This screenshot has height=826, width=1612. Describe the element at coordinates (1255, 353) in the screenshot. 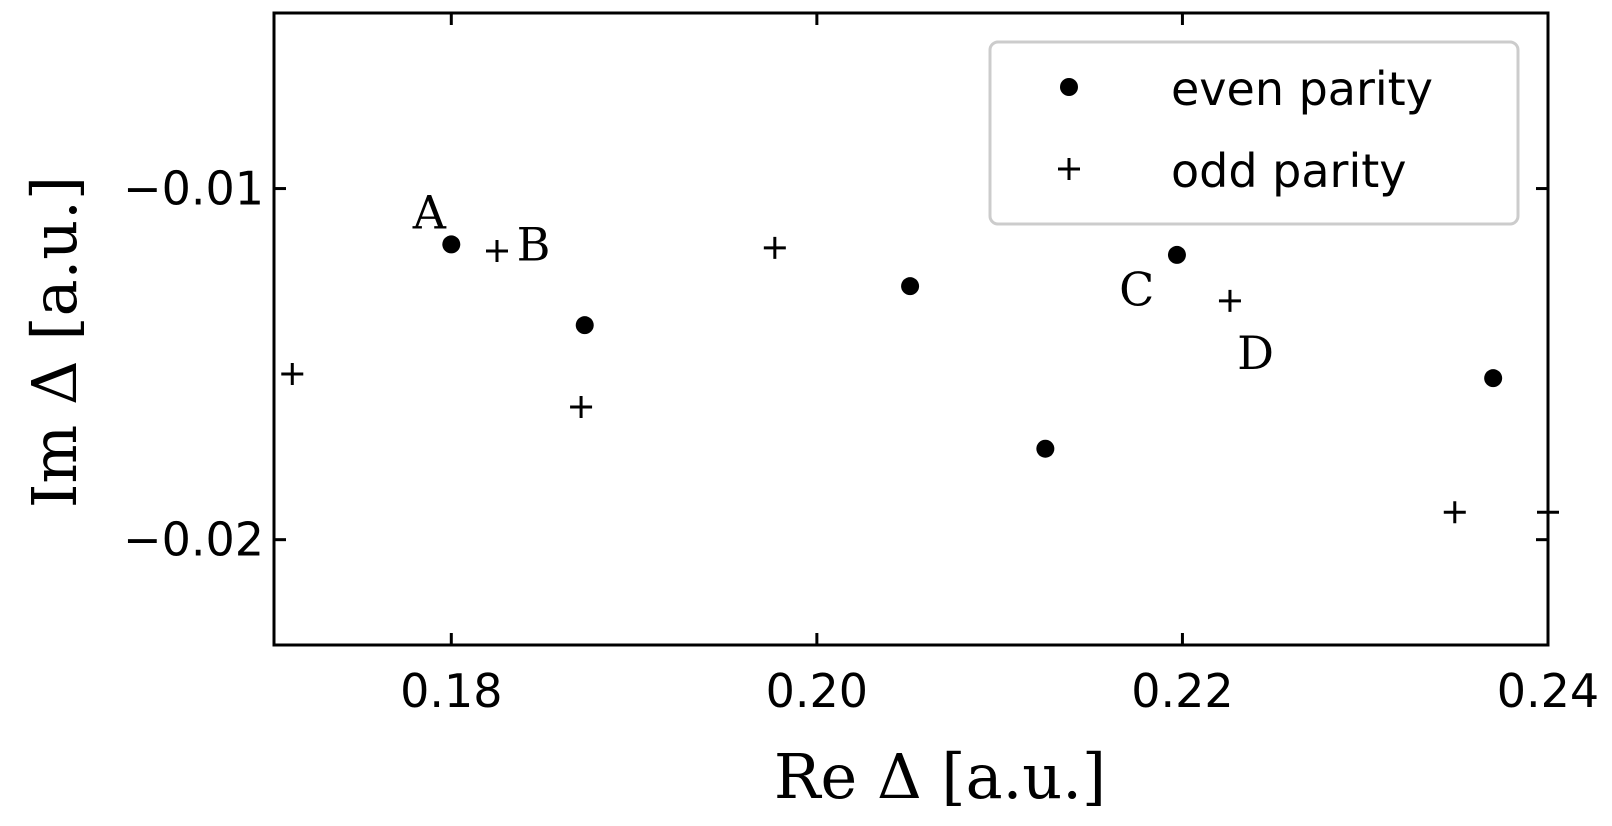

I see `annotation-d: D` at that location.